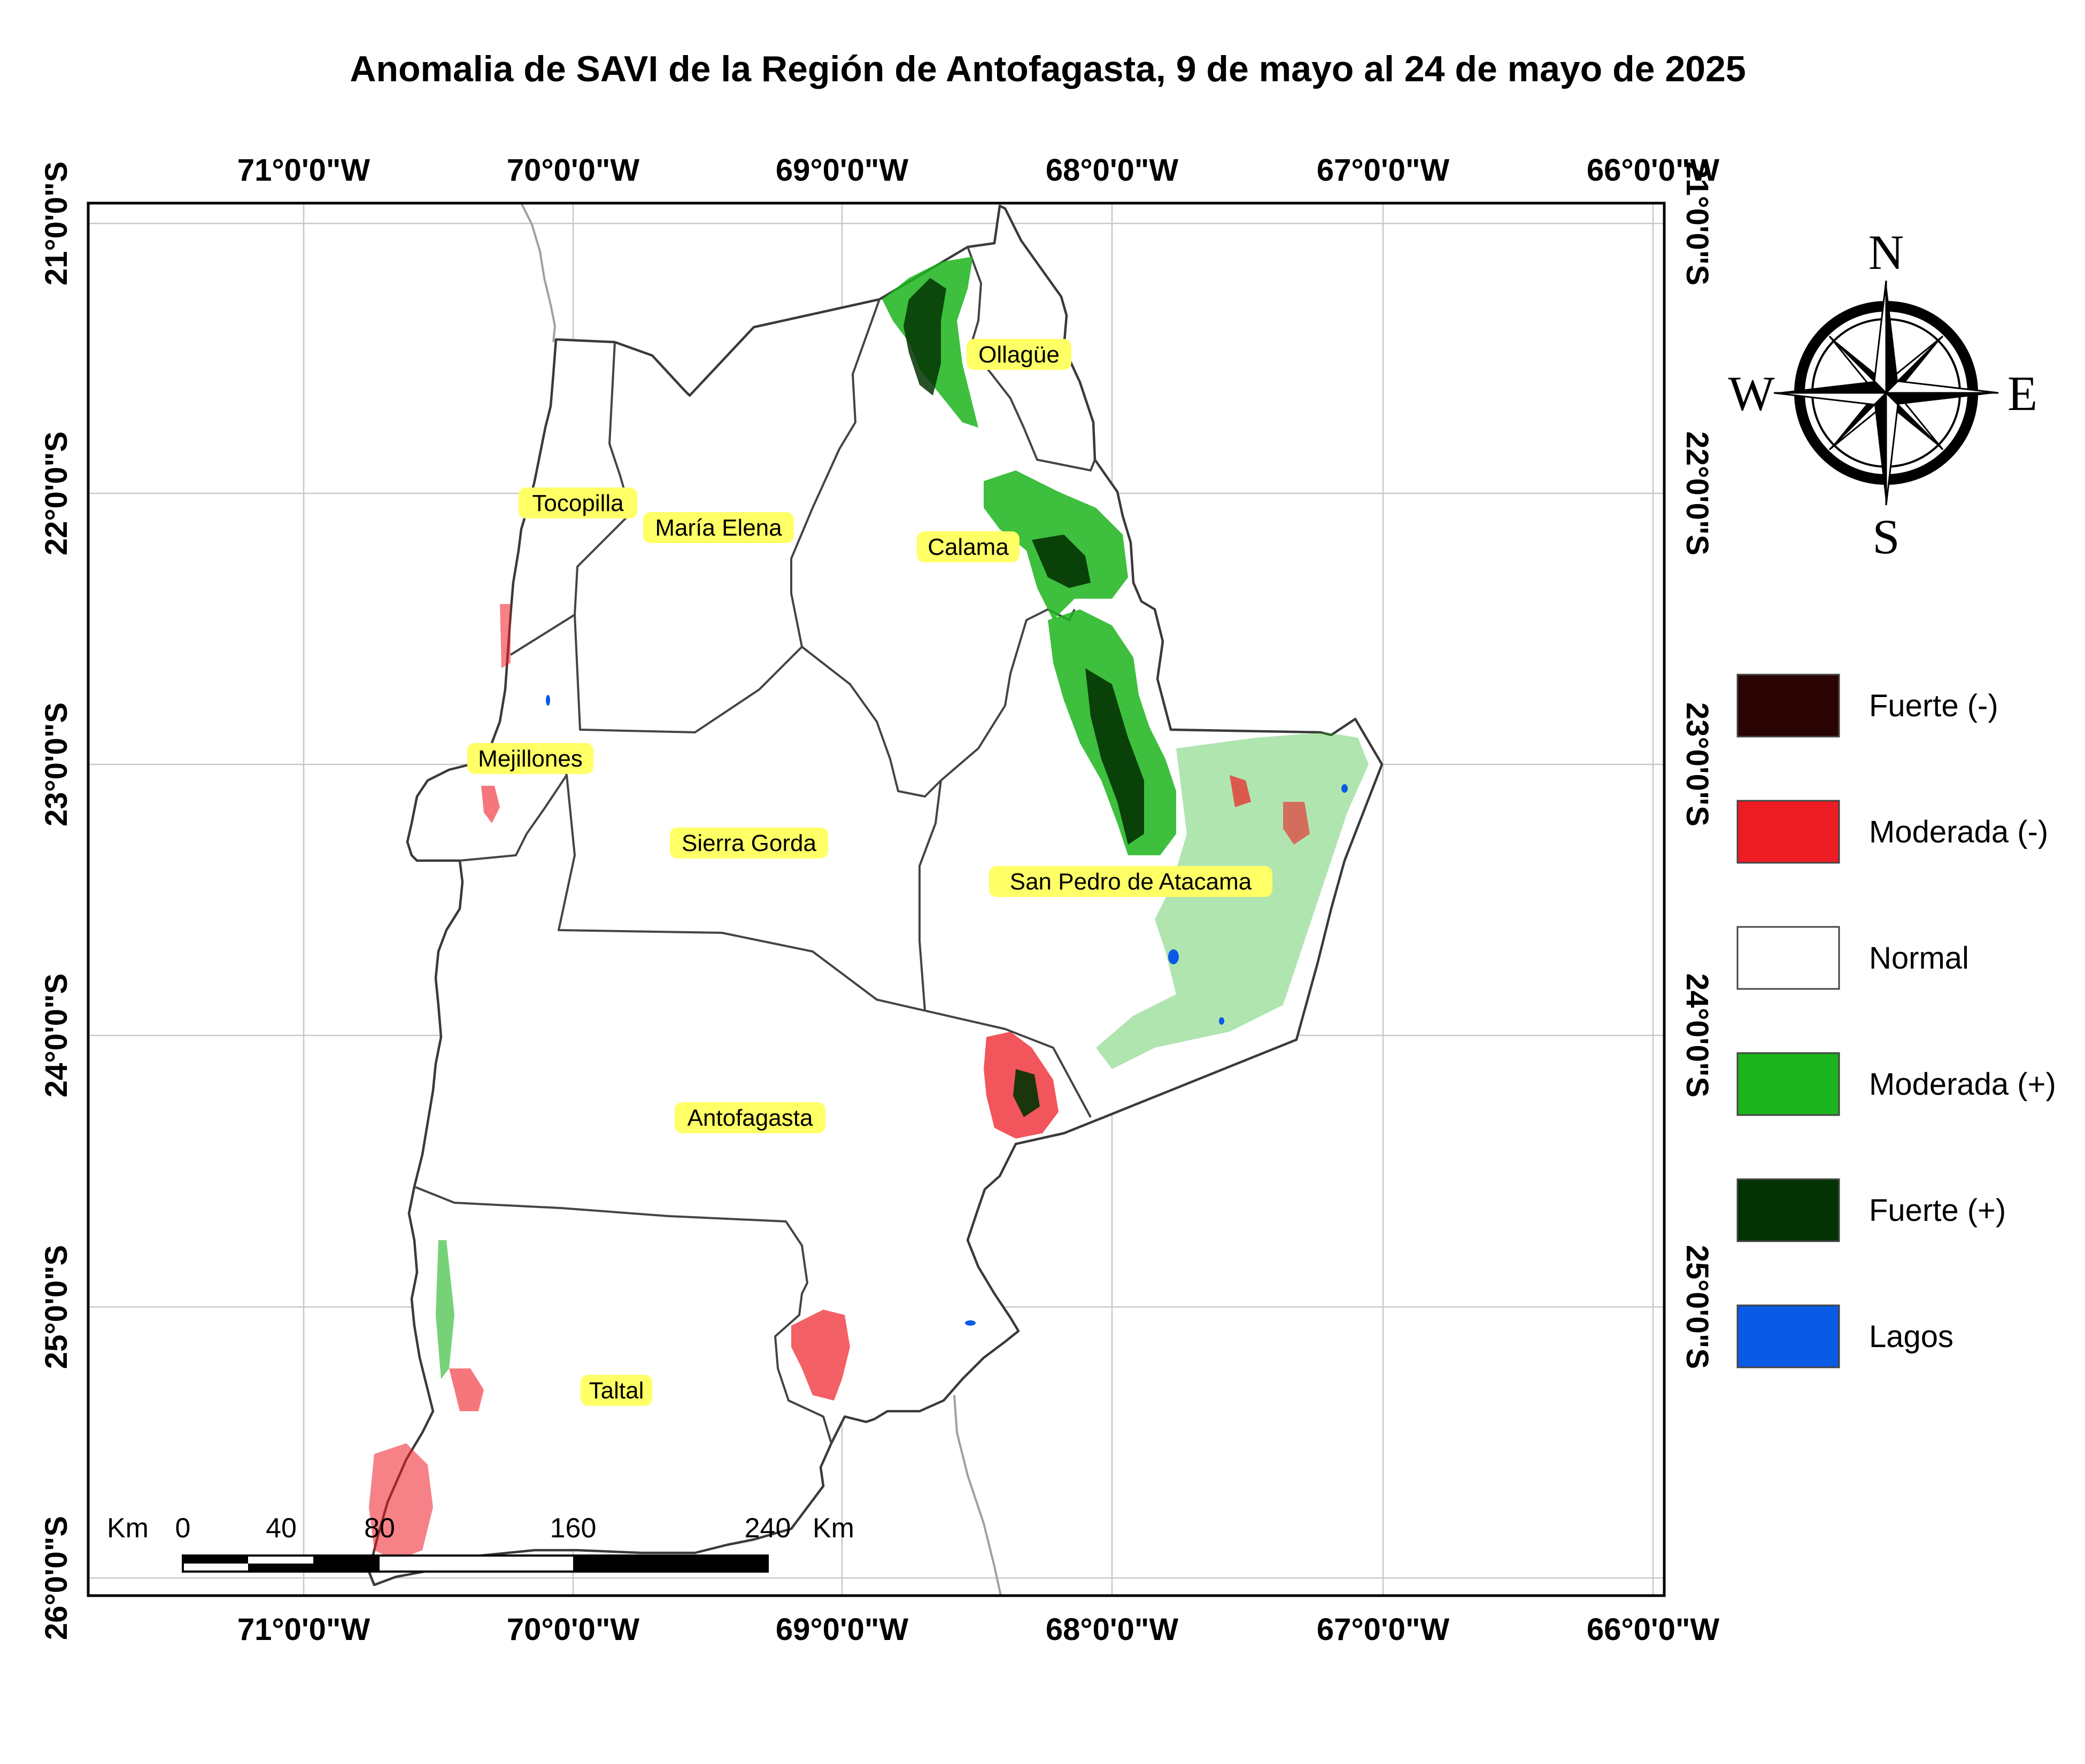  Describe the element at coordinates (56, 1578) in the screenshot. I see `lat-label-left-5: 26°0'0"S` at that location.